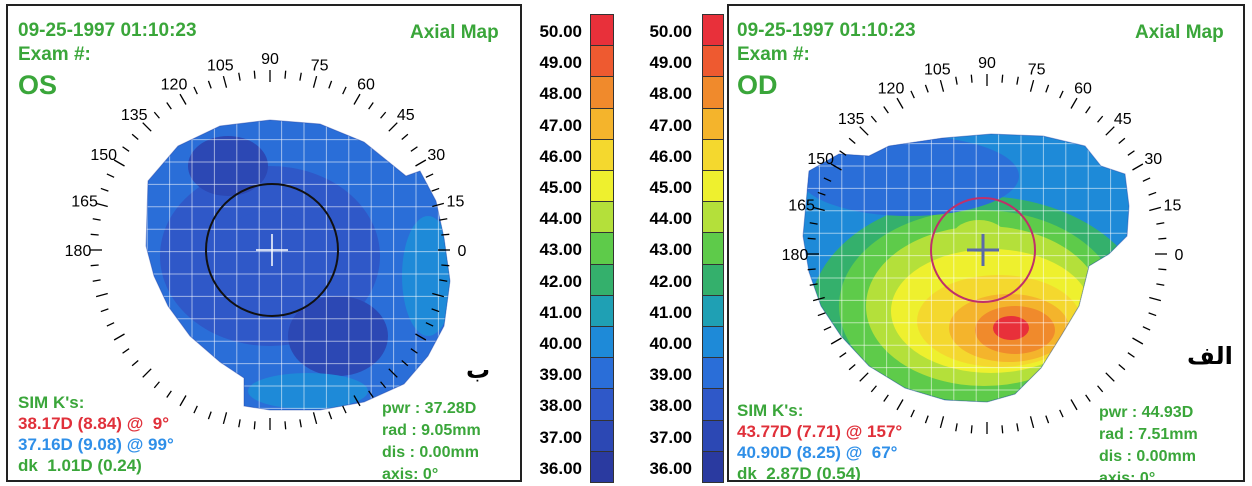 Image resolution: width=1252 pixels, height=486 pixels. What do you see at coordinates (38, 85) in the screenshot?
I see `os-eye-label: OS` at bounding box center [38, 85].